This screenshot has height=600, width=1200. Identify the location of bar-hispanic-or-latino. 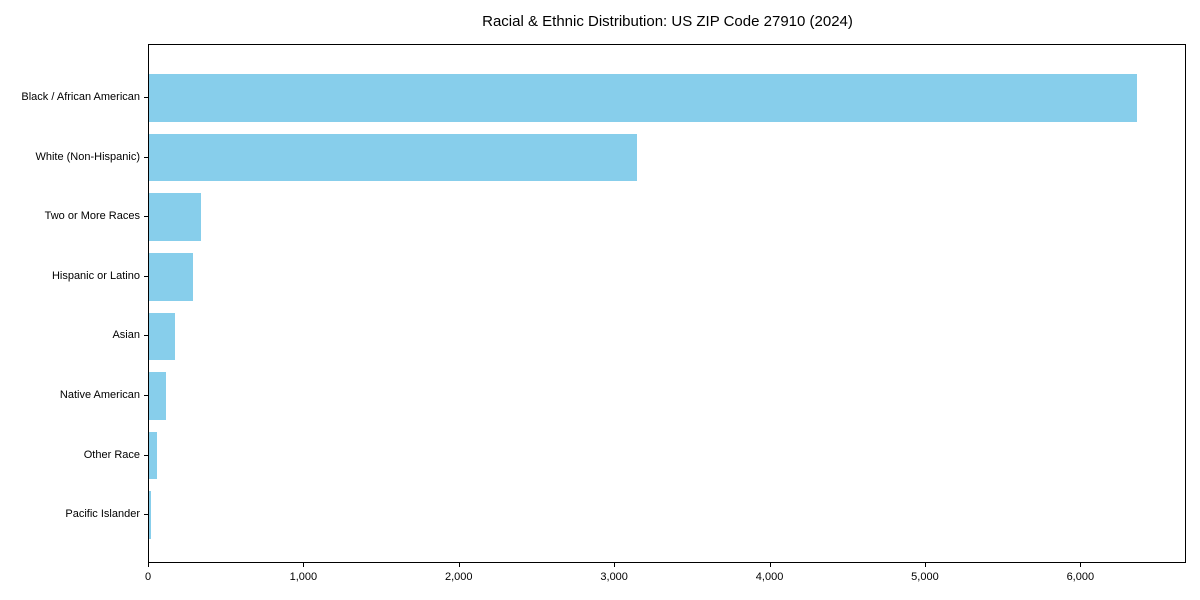
(171, 276).